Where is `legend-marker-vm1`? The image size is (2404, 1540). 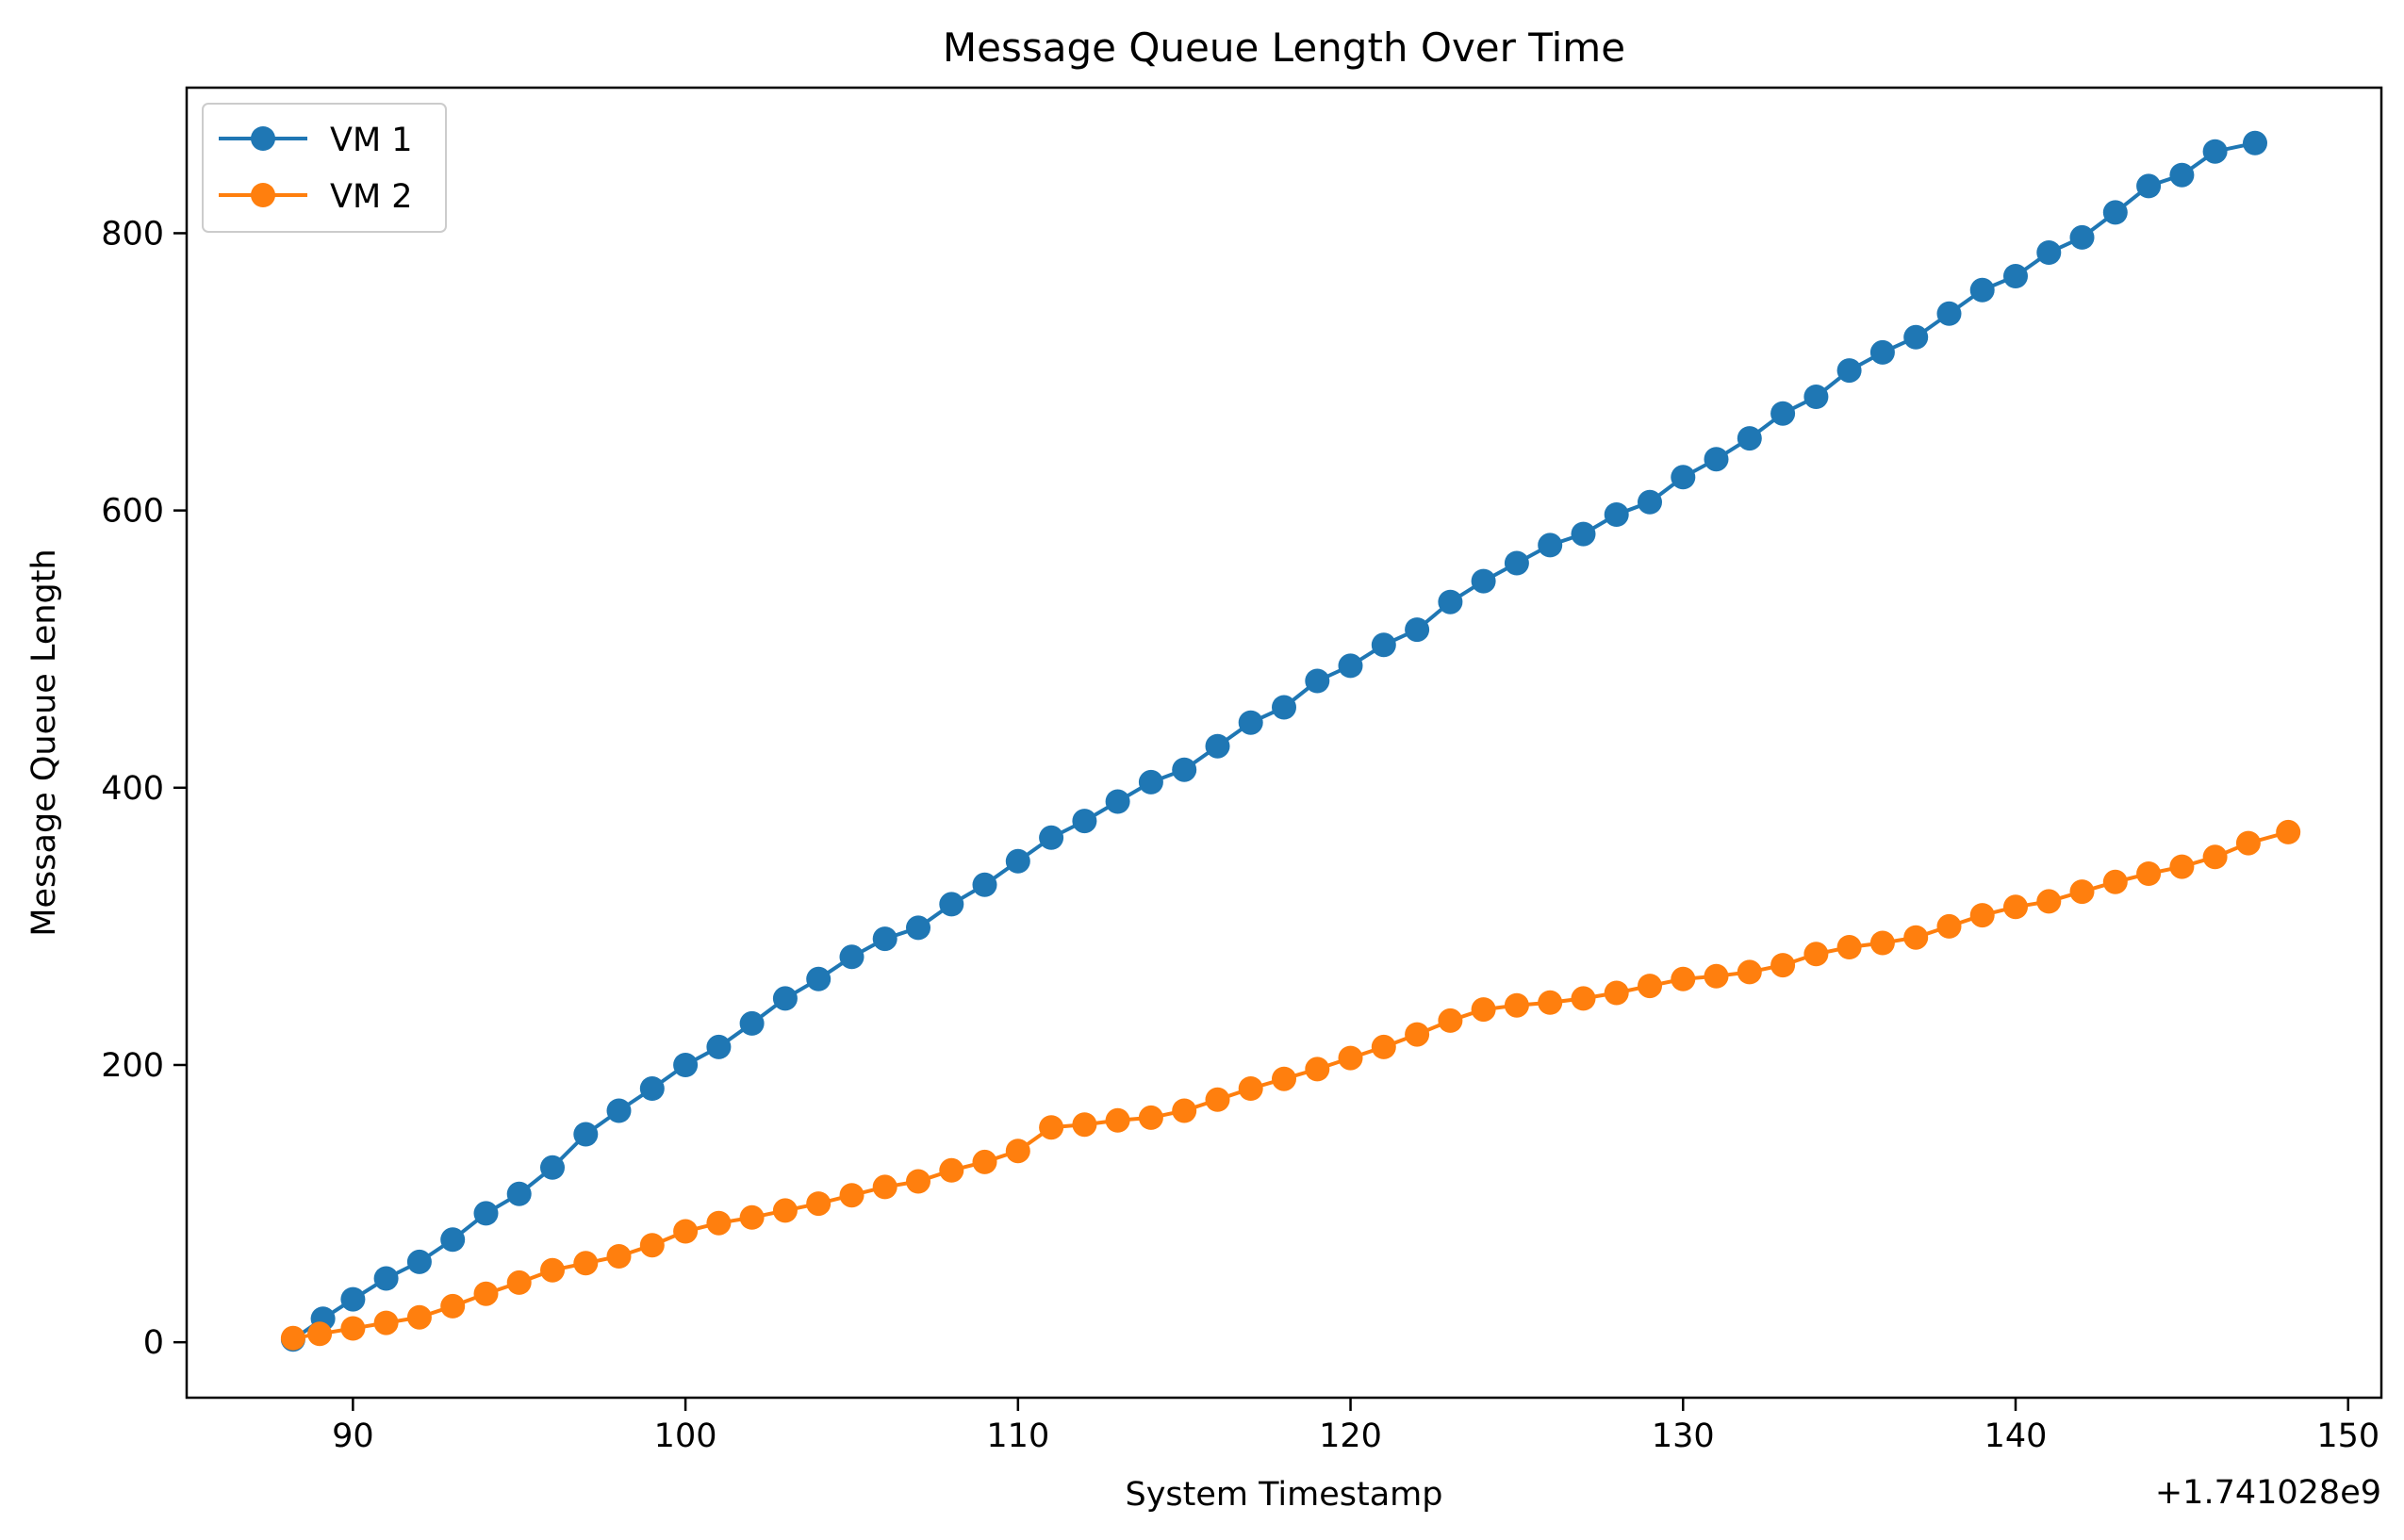 legend-marker-vm1 is located at coordinates (263, 138).